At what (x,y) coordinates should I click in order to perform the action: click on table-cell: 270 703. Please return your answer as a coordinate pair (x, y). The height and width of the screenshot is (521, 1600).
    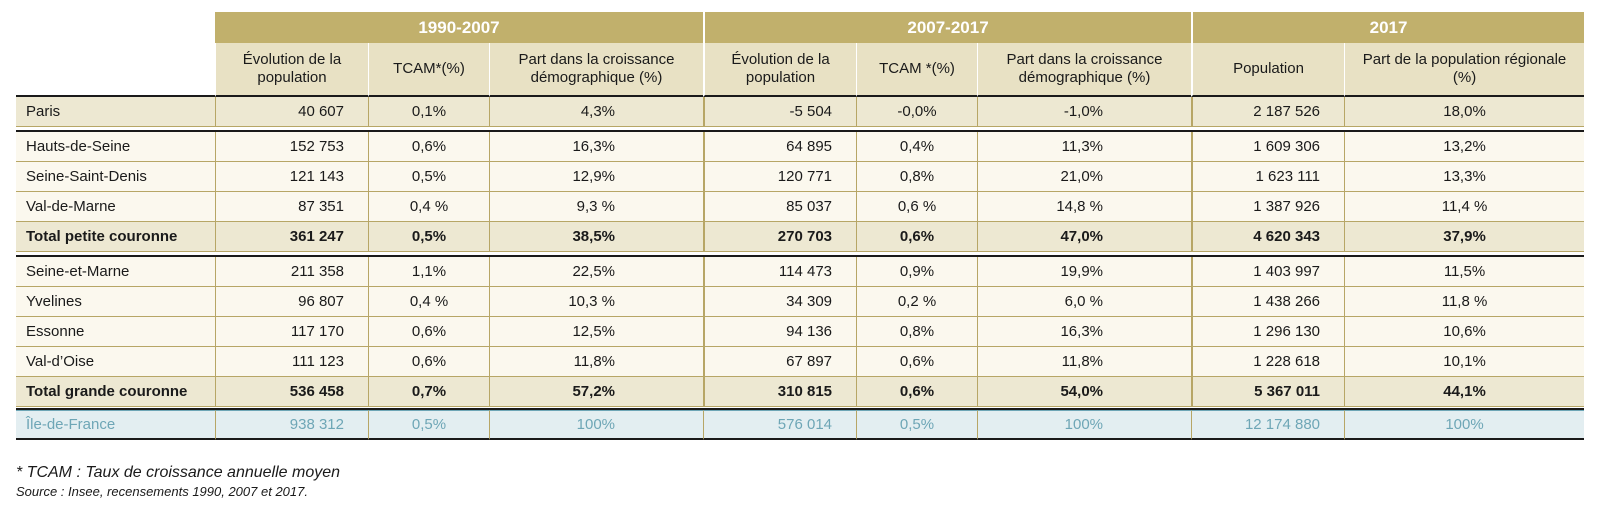
    Looking at the image, I should click on (780, 237).